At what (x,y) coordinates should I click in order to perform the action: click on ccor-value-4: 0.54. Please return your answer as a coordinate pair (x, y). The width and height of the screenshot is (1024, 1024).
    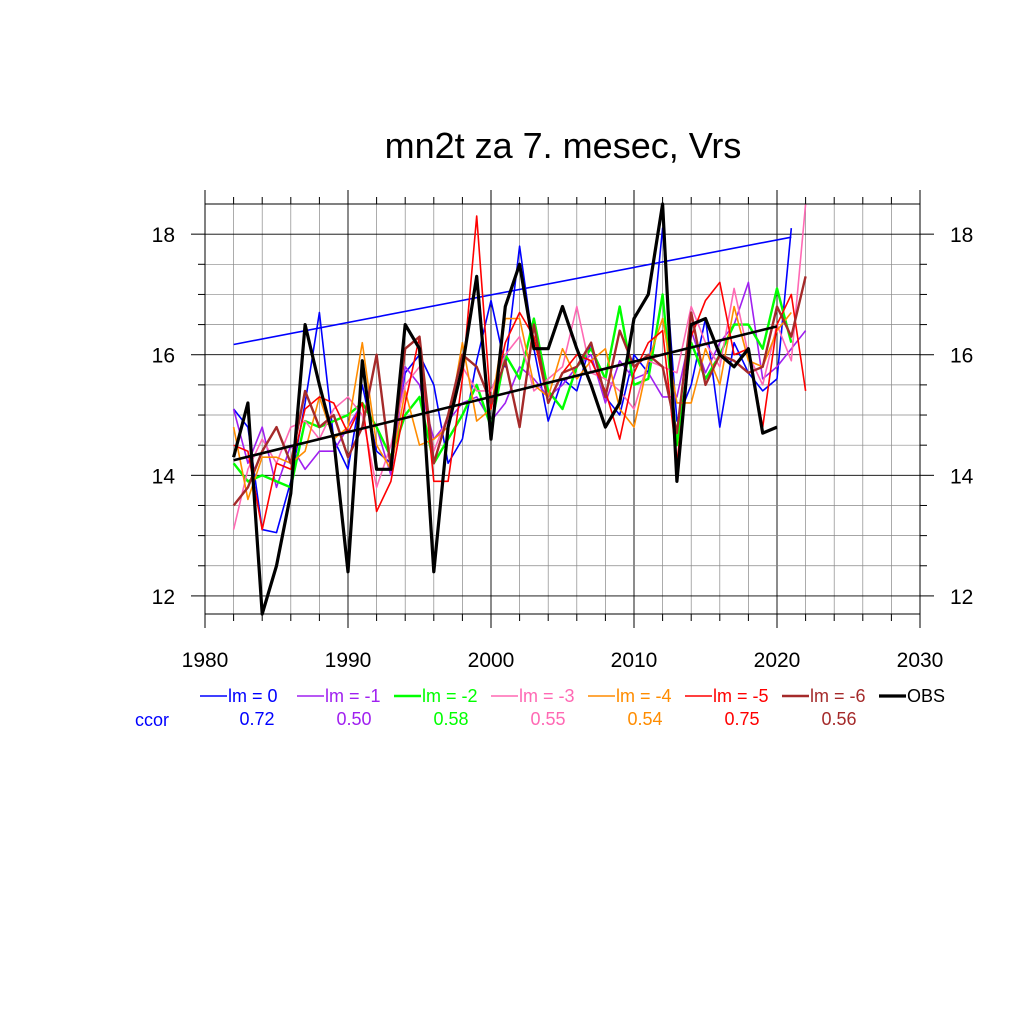
    Looking at the image, I should click on (644, 719).